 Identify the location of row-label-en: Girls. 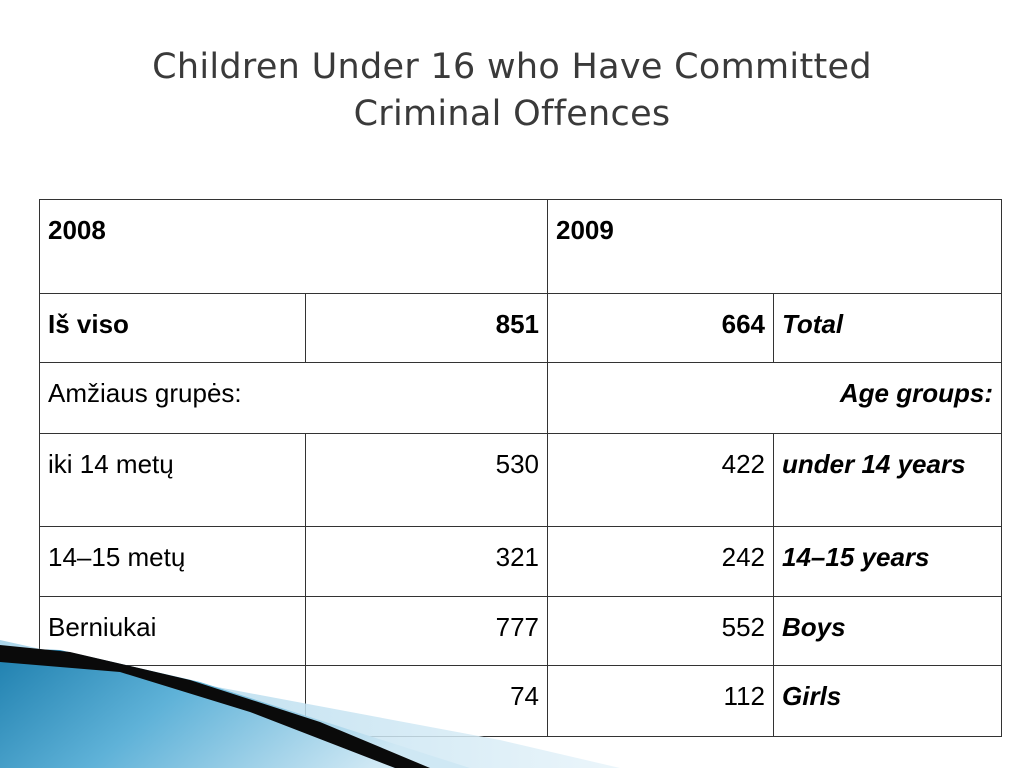
(887, 701).